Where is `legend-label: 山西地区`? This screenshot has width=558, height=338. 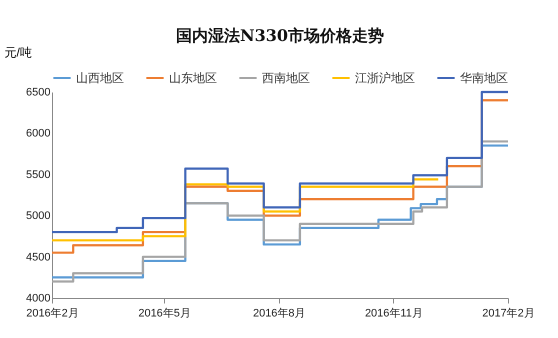 legend-label: 山西地区 is located at coordinates (100, 78).